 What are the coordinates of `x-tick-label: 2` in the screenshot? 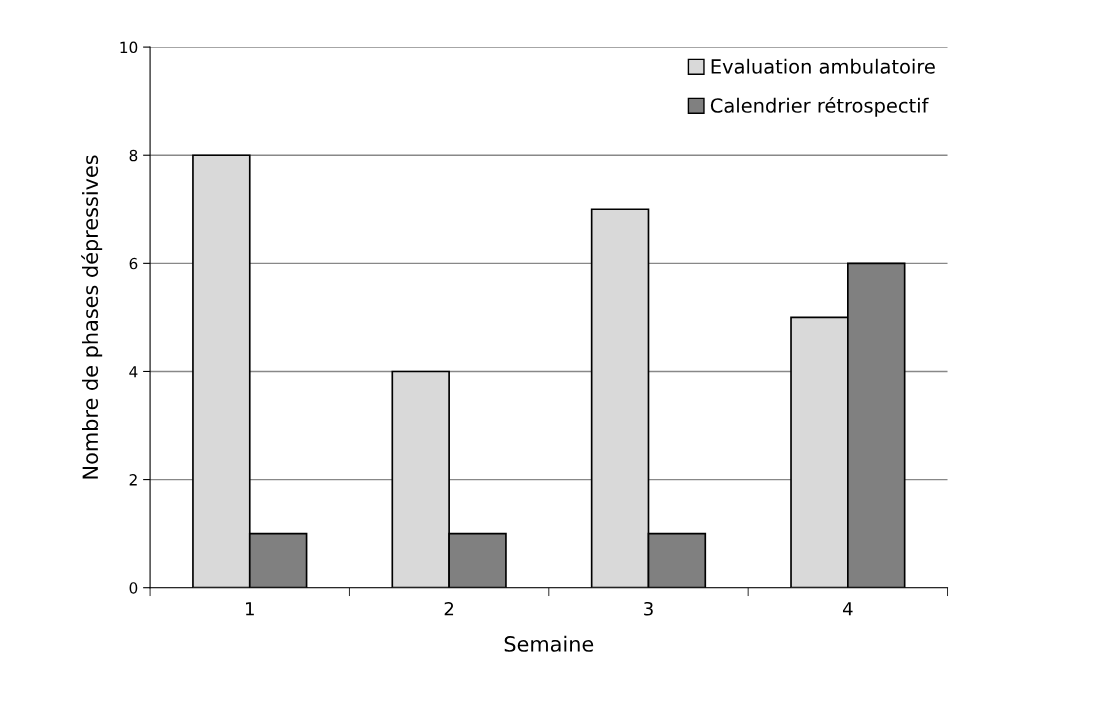 It's located at (449, 608).